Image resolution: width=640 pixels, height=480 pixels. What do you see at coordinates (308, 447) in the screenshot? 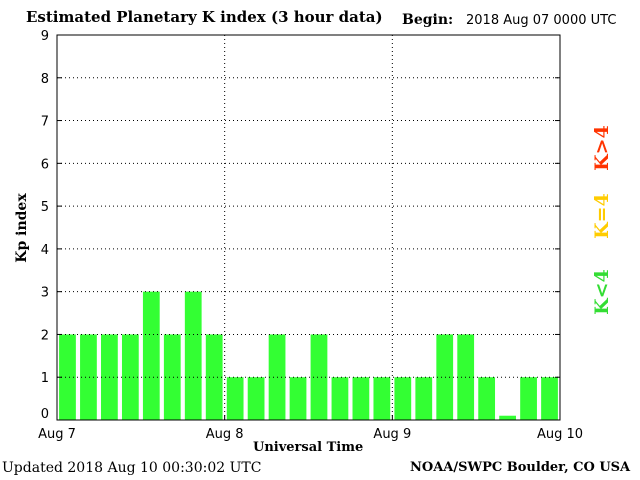
I see `x-axis-label: Universal Time` at bounding box center [308, 447].